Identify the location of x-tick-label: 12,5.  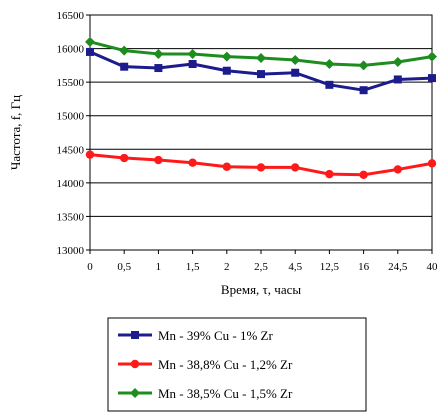
(330, 267).